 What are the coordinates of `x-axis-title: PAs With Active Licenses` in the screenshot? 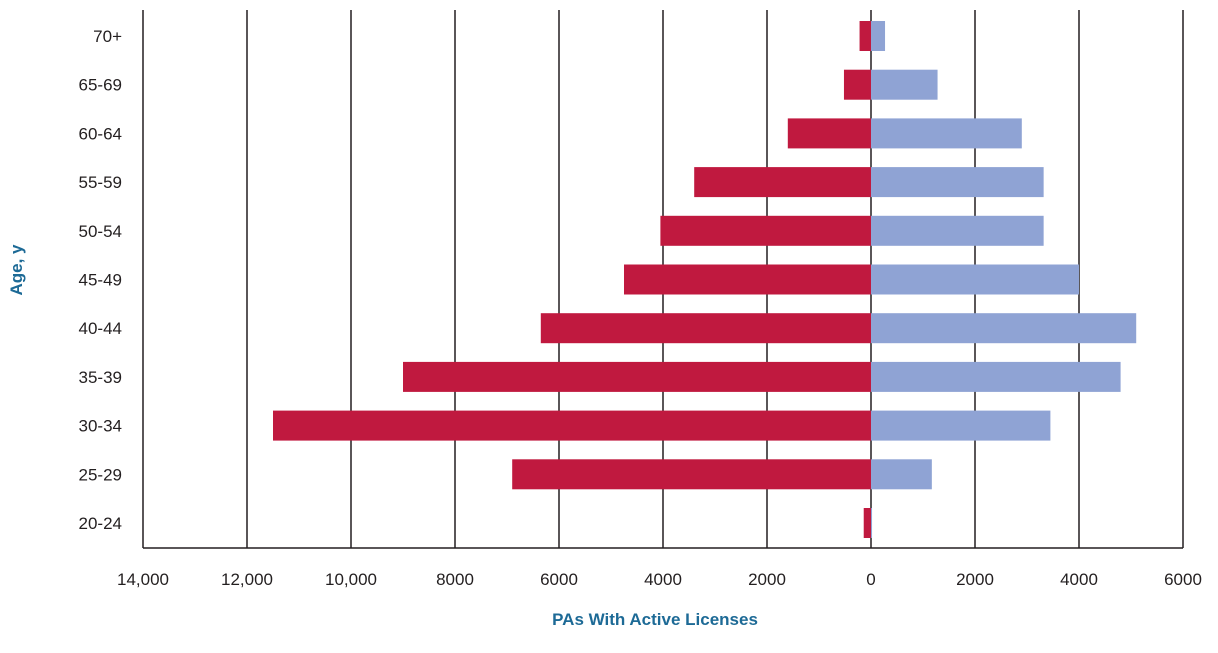 It's located at (655, 619).